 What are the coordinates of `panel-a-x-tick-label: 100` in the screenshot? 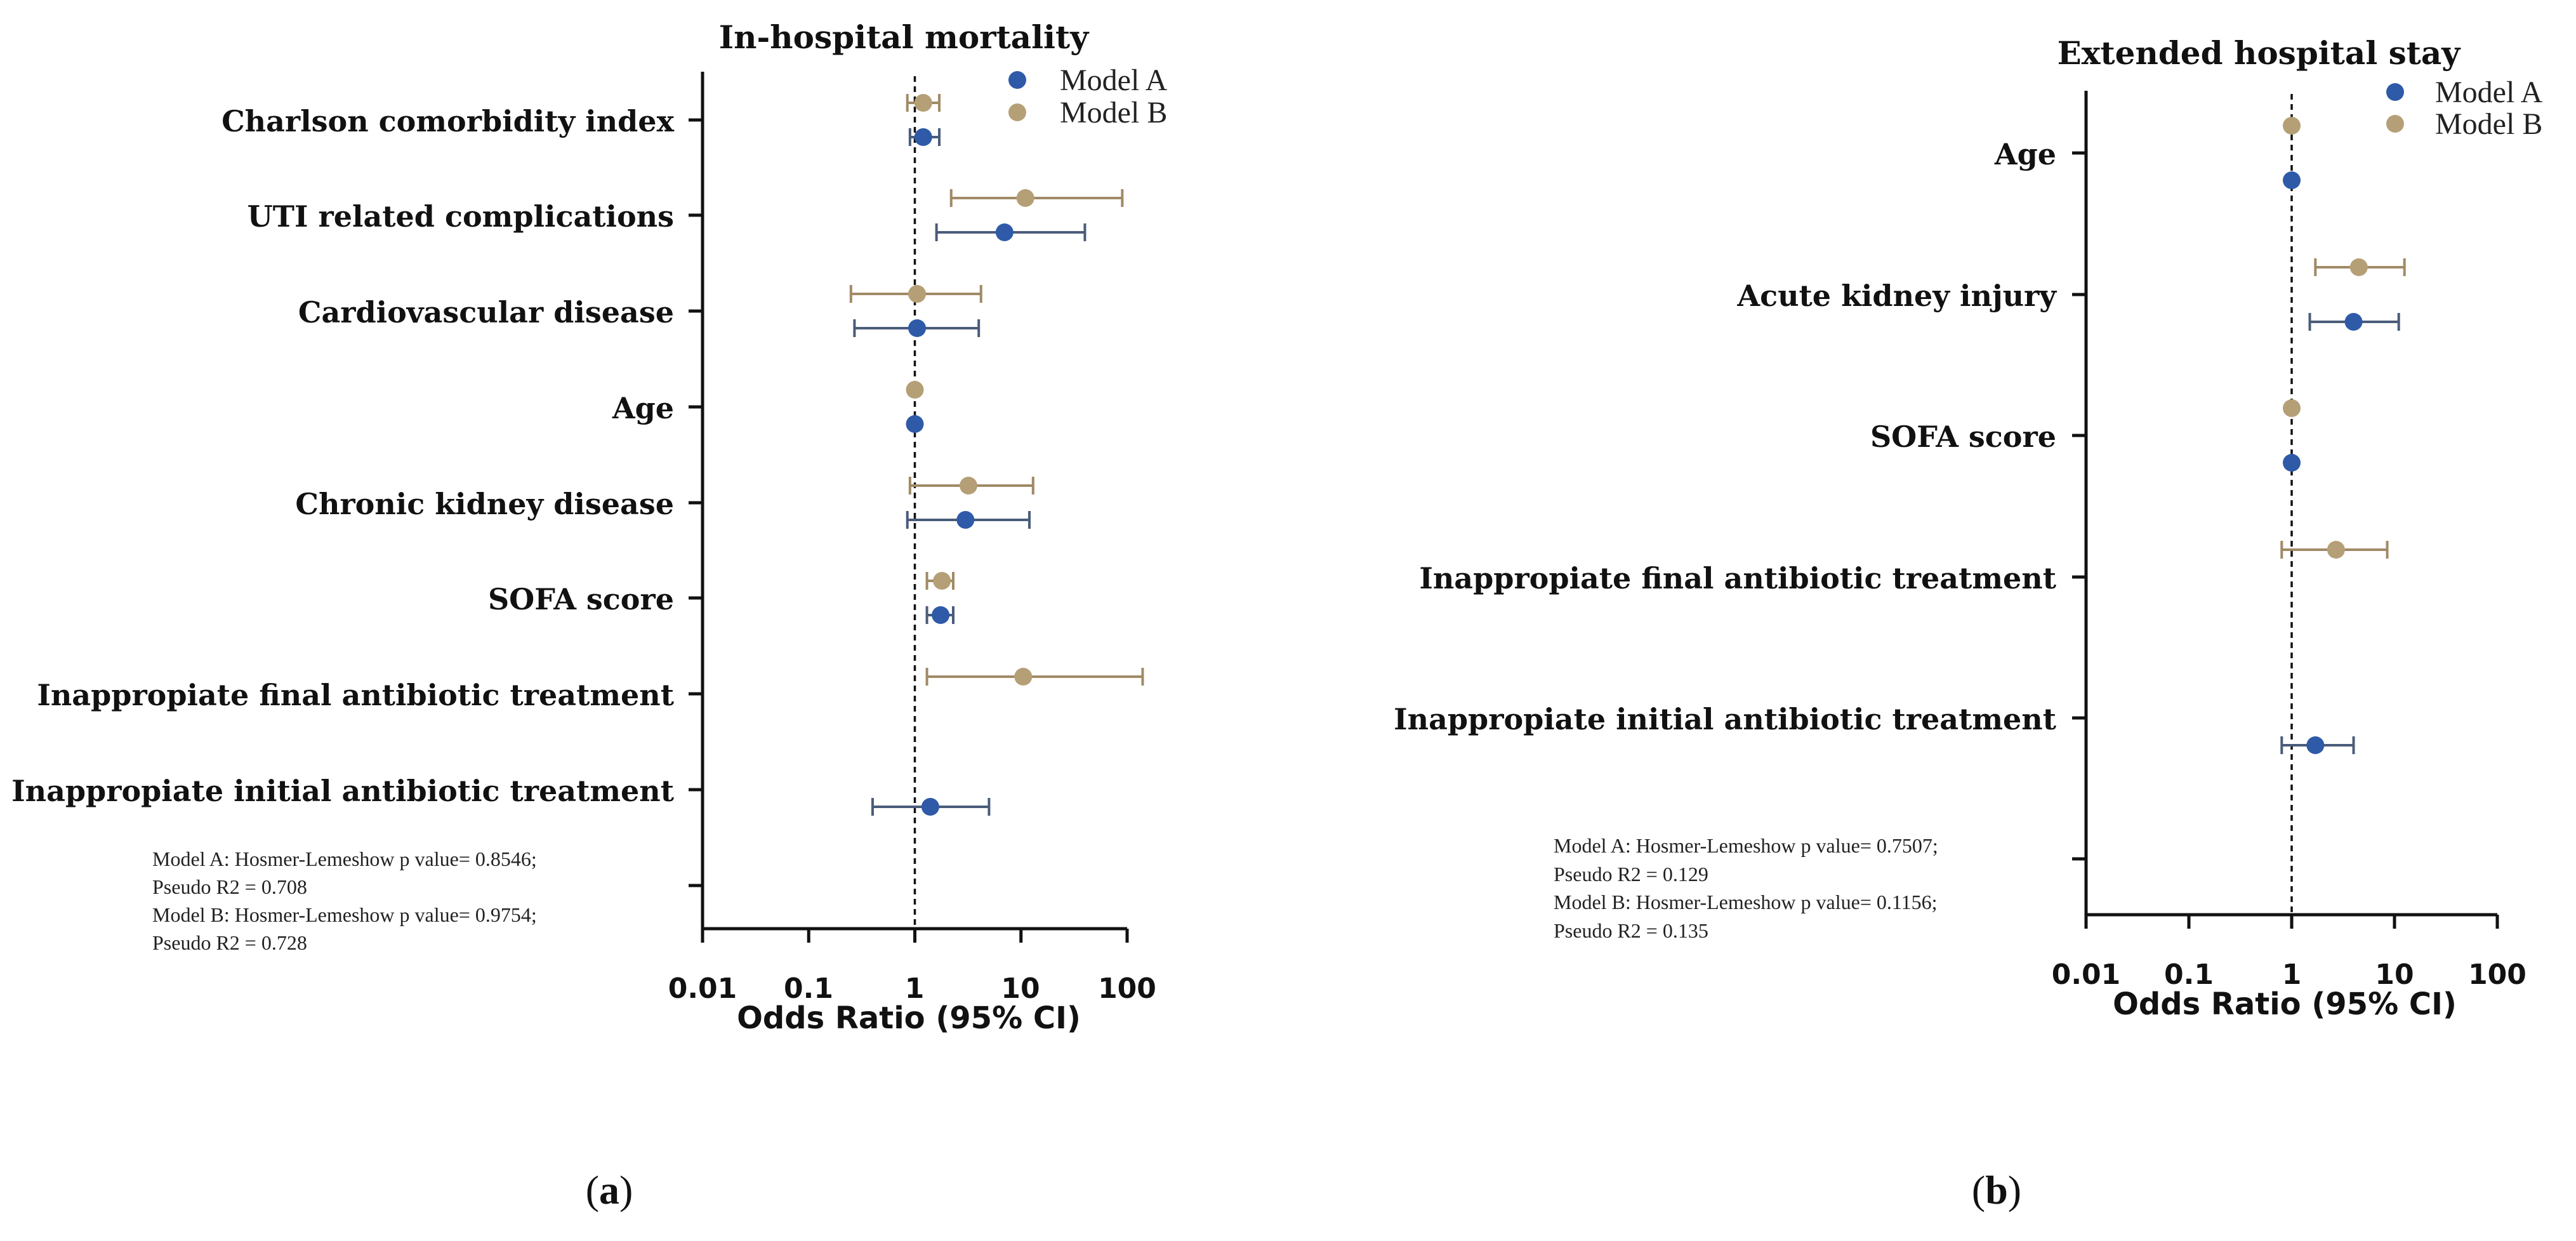 It's located at (1127, 989).